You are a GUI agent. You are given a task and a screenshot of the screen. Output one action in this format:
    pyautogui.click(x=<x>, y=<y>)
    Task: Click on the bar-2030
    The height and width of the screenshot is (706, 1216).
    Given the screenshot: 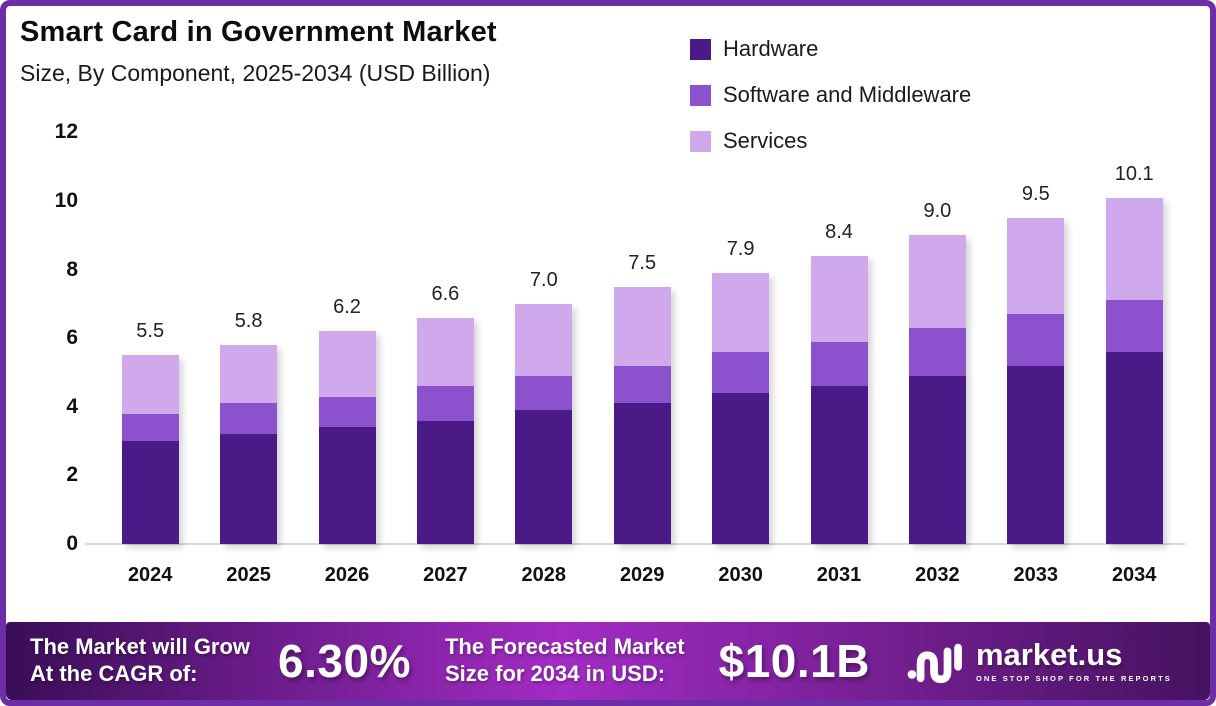 What is the action you would take?
    pyautogui.click(x=741, y=408)
    